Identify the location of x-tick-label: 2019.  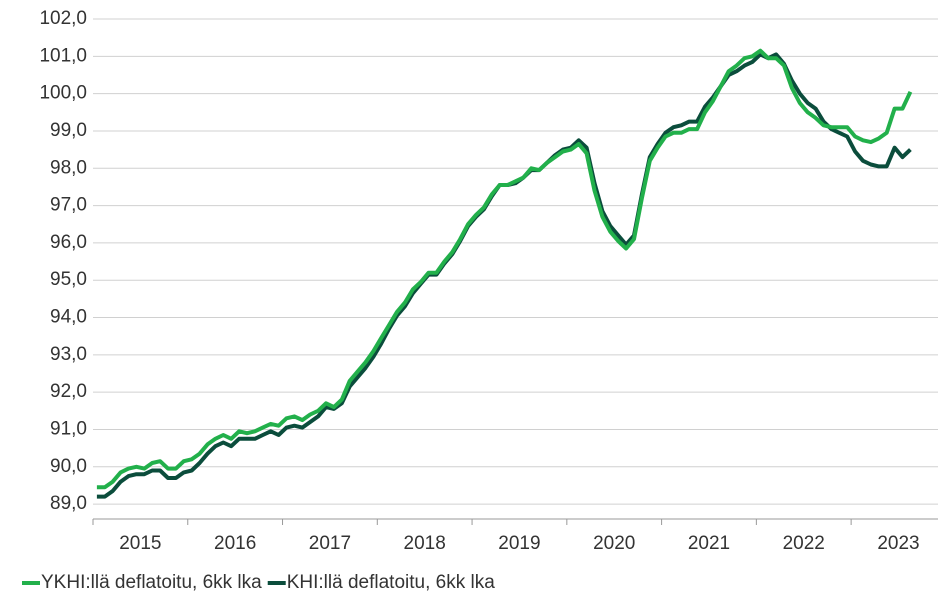
(519, 543).